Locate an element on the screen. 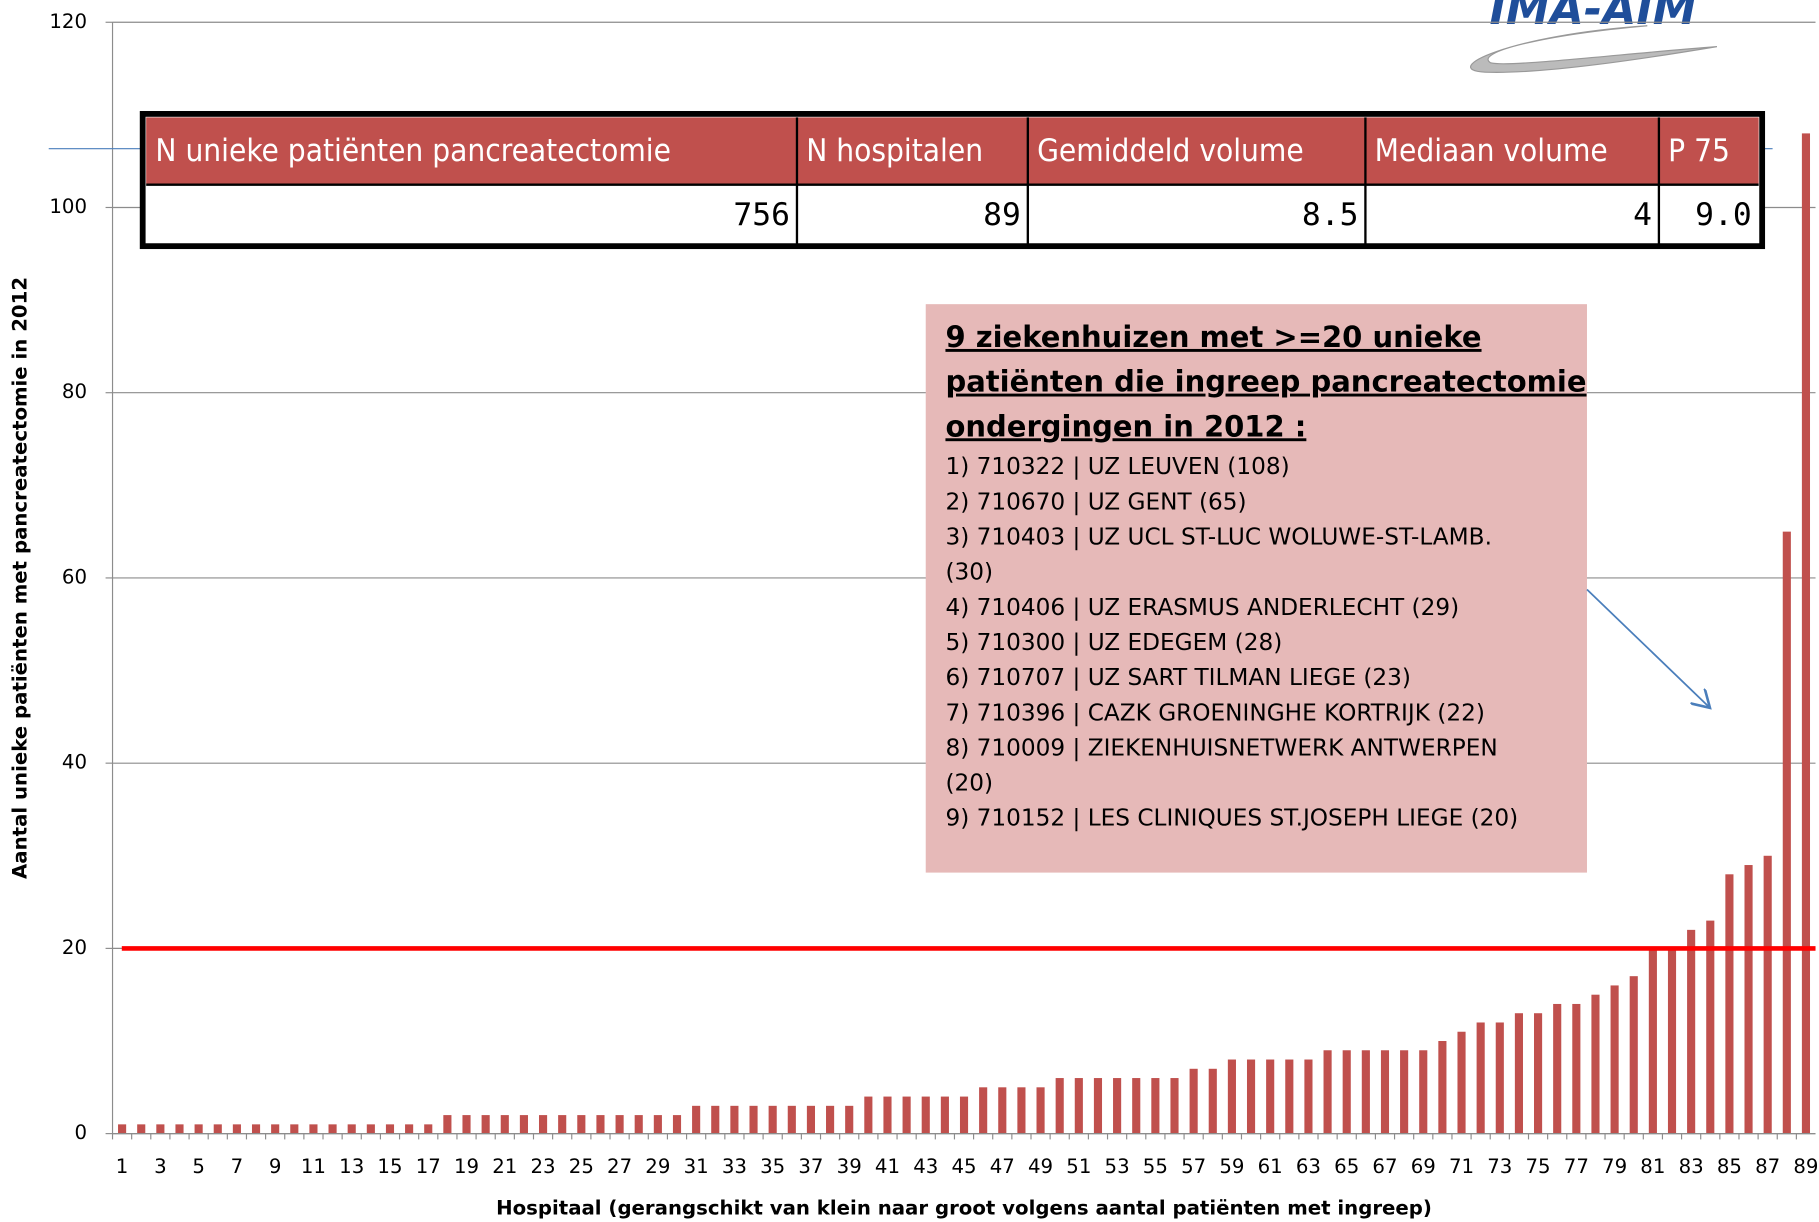  annotation-arrow is located at coordinates (1648, 648).